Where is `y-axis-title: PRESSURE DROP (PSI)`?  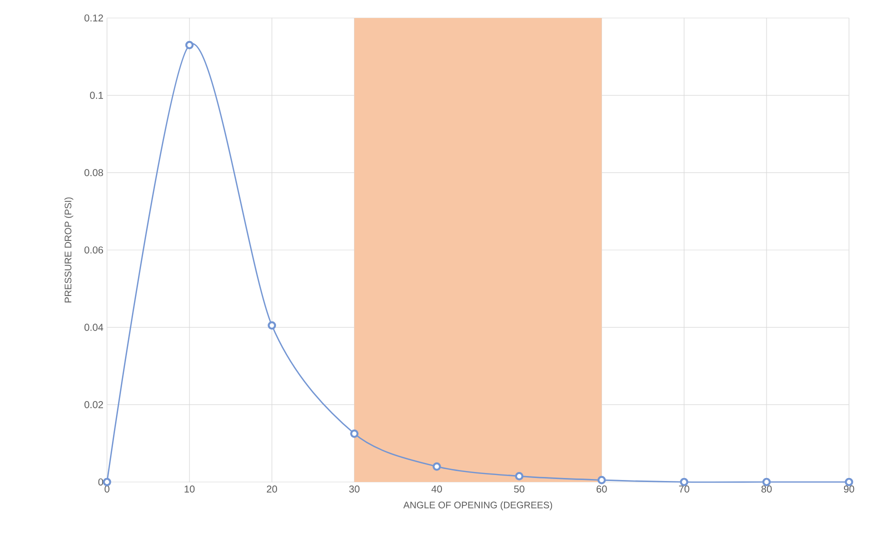
y-axis-title: PRESSURE DROP (PSI) is located at coordinates (69, 249).